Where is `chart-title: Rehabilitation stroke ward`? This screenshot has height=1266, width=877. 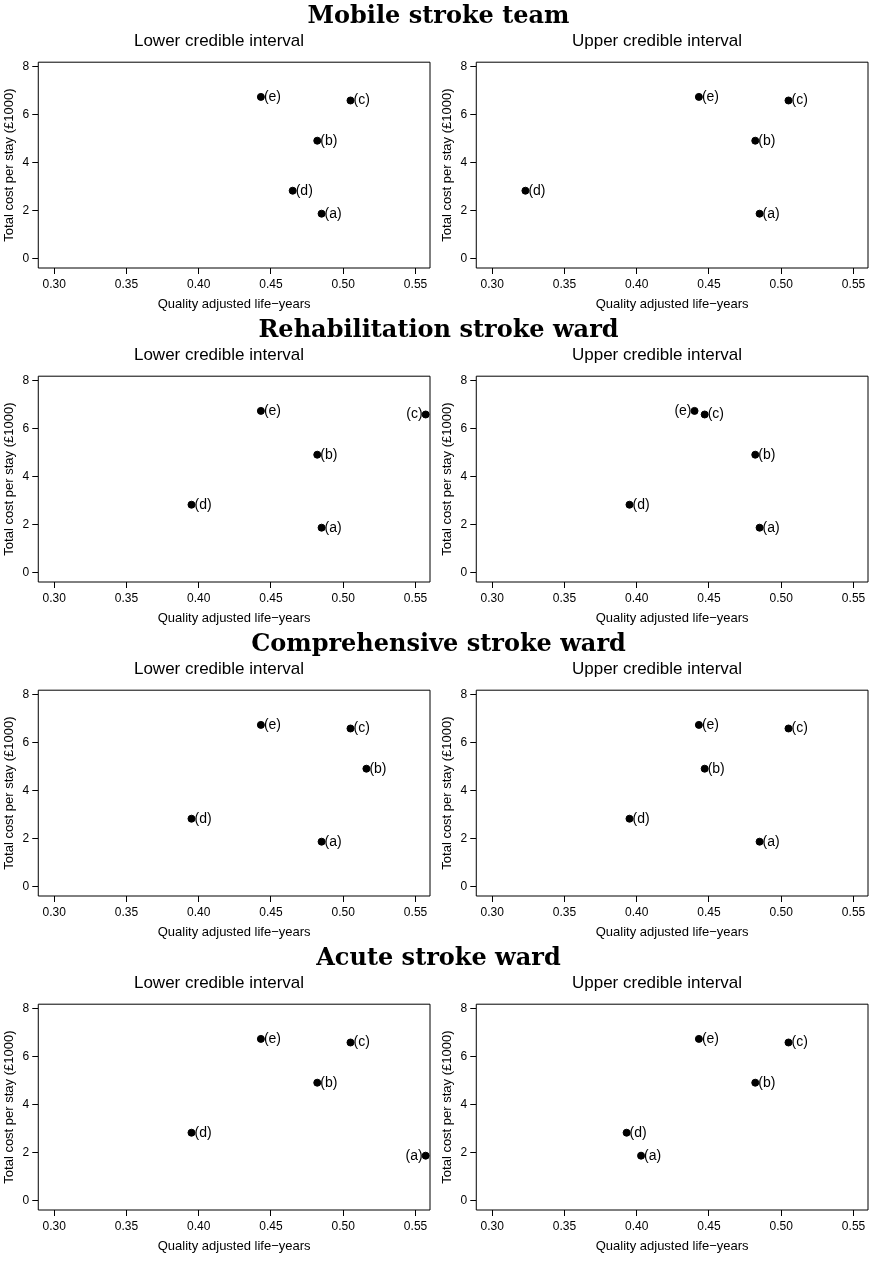 chart-title: Rehabilitation stroke ward is located at coordinates (438, 329).